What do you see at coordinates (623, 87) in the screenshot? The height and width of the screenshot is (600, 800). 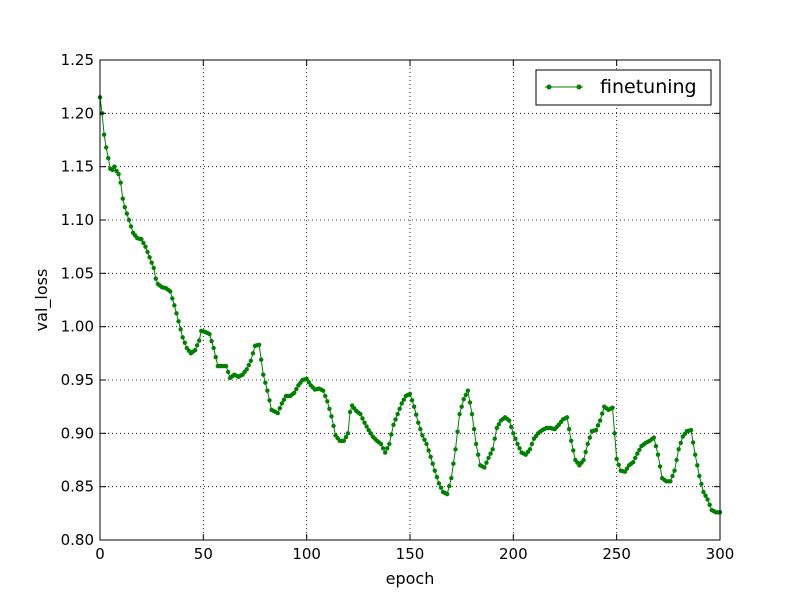 I see `legend: finetuning` at bounding box center [623, 87].